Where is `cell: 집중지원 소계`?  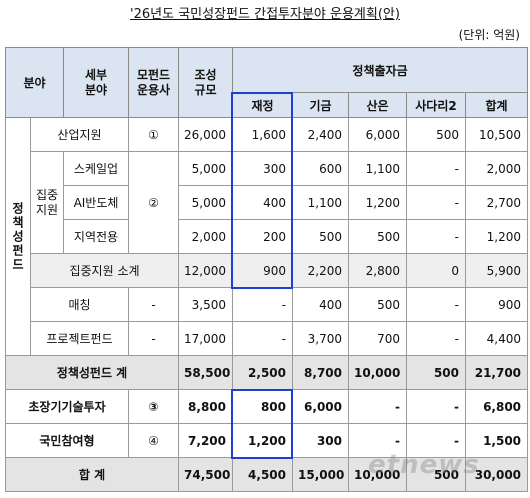
cell: 집중지원 소계 is located at coordinates (104, 270).